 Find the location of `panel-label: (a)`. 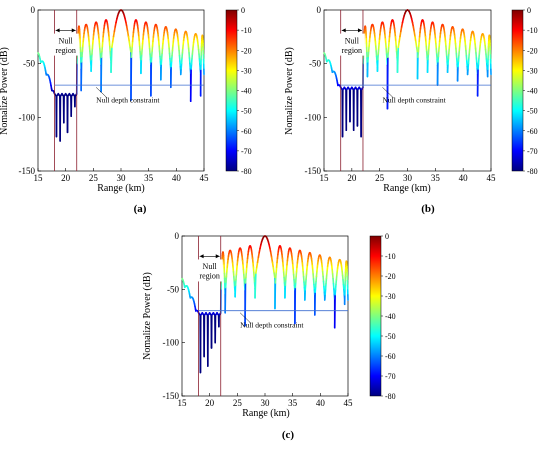

panel-label: (a) is located at coordinates (140, 209).